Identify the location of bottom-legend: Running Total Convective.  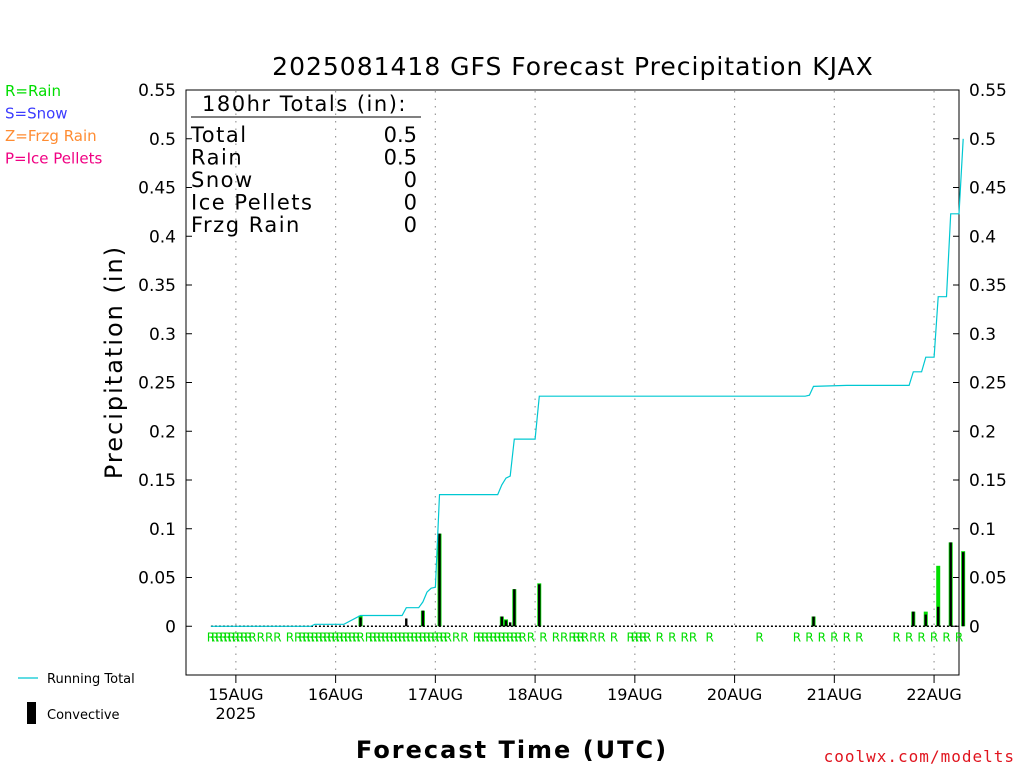
(76, 698).